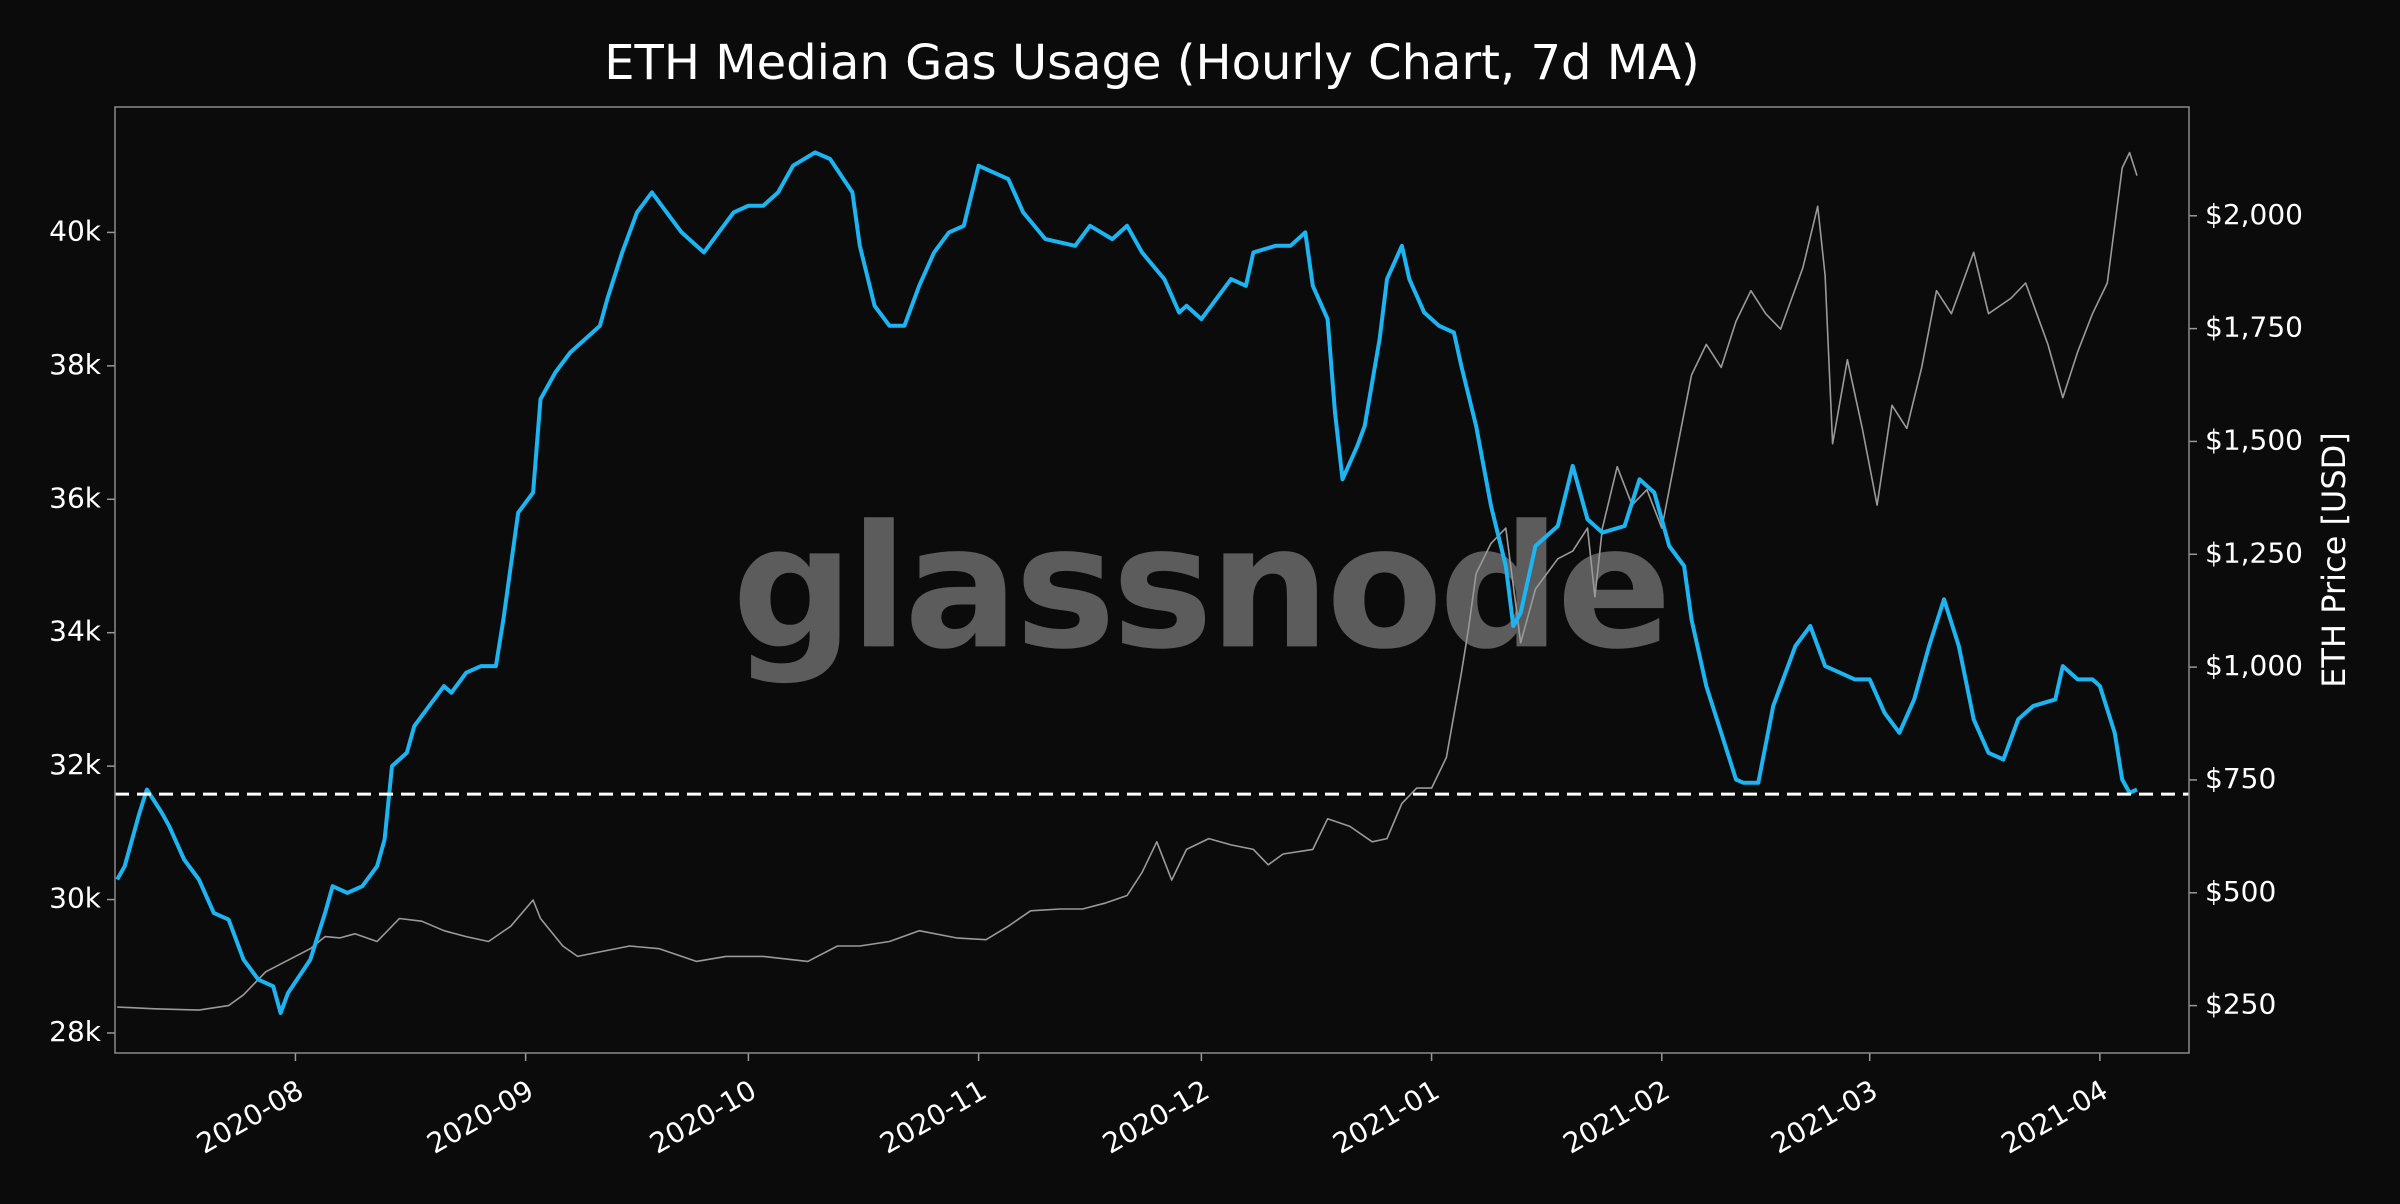  I want to click on y2-tick-label: $250, so click(2240, 1004).